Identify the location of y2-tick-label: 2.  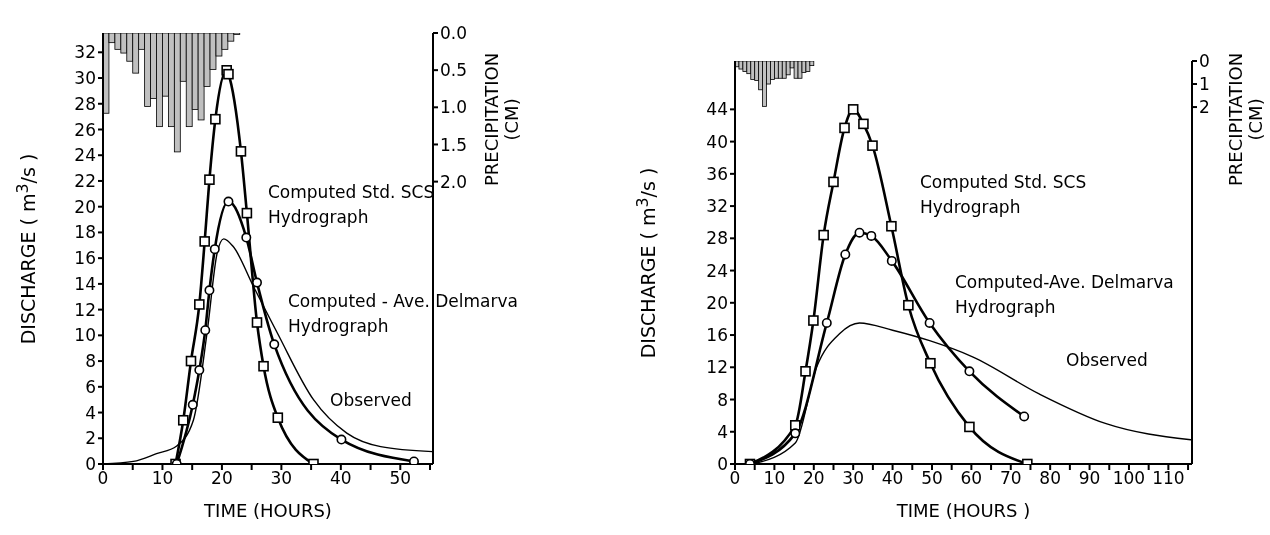
(1204, 107).